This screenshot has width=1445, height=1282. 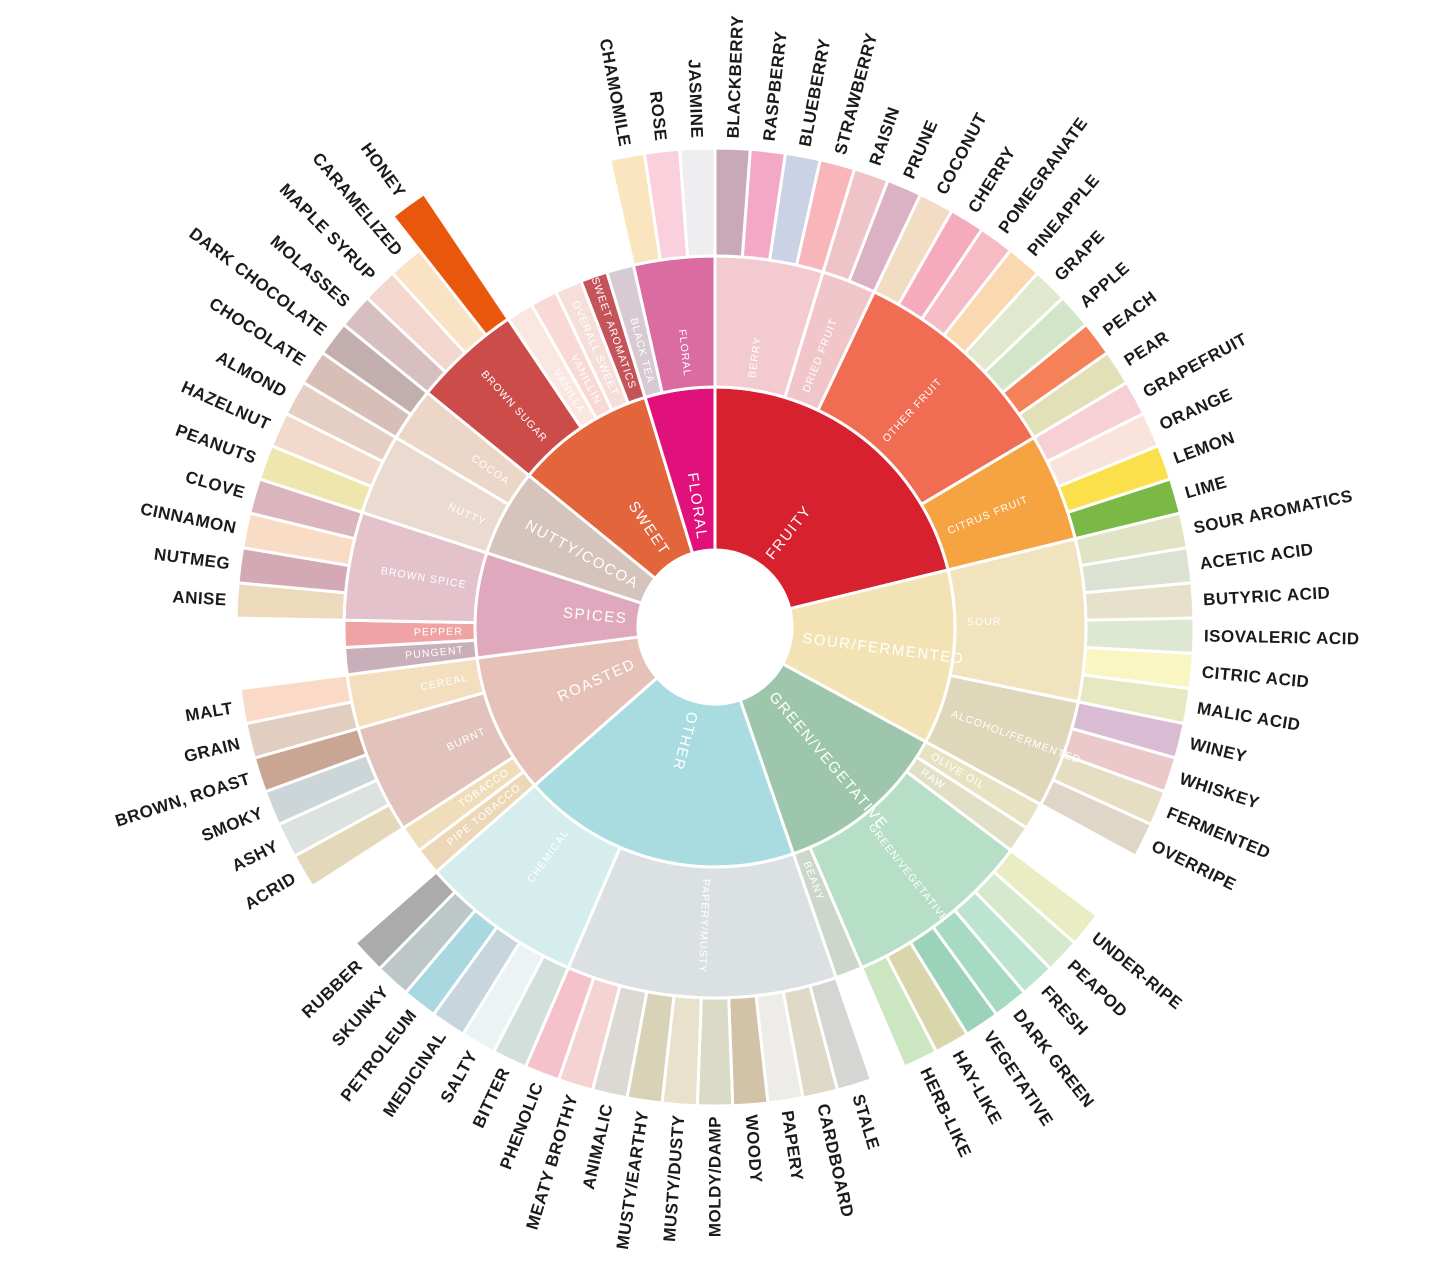 I want to click on leaf-label-smoky: SMOKY, so click(x=232, y=824).